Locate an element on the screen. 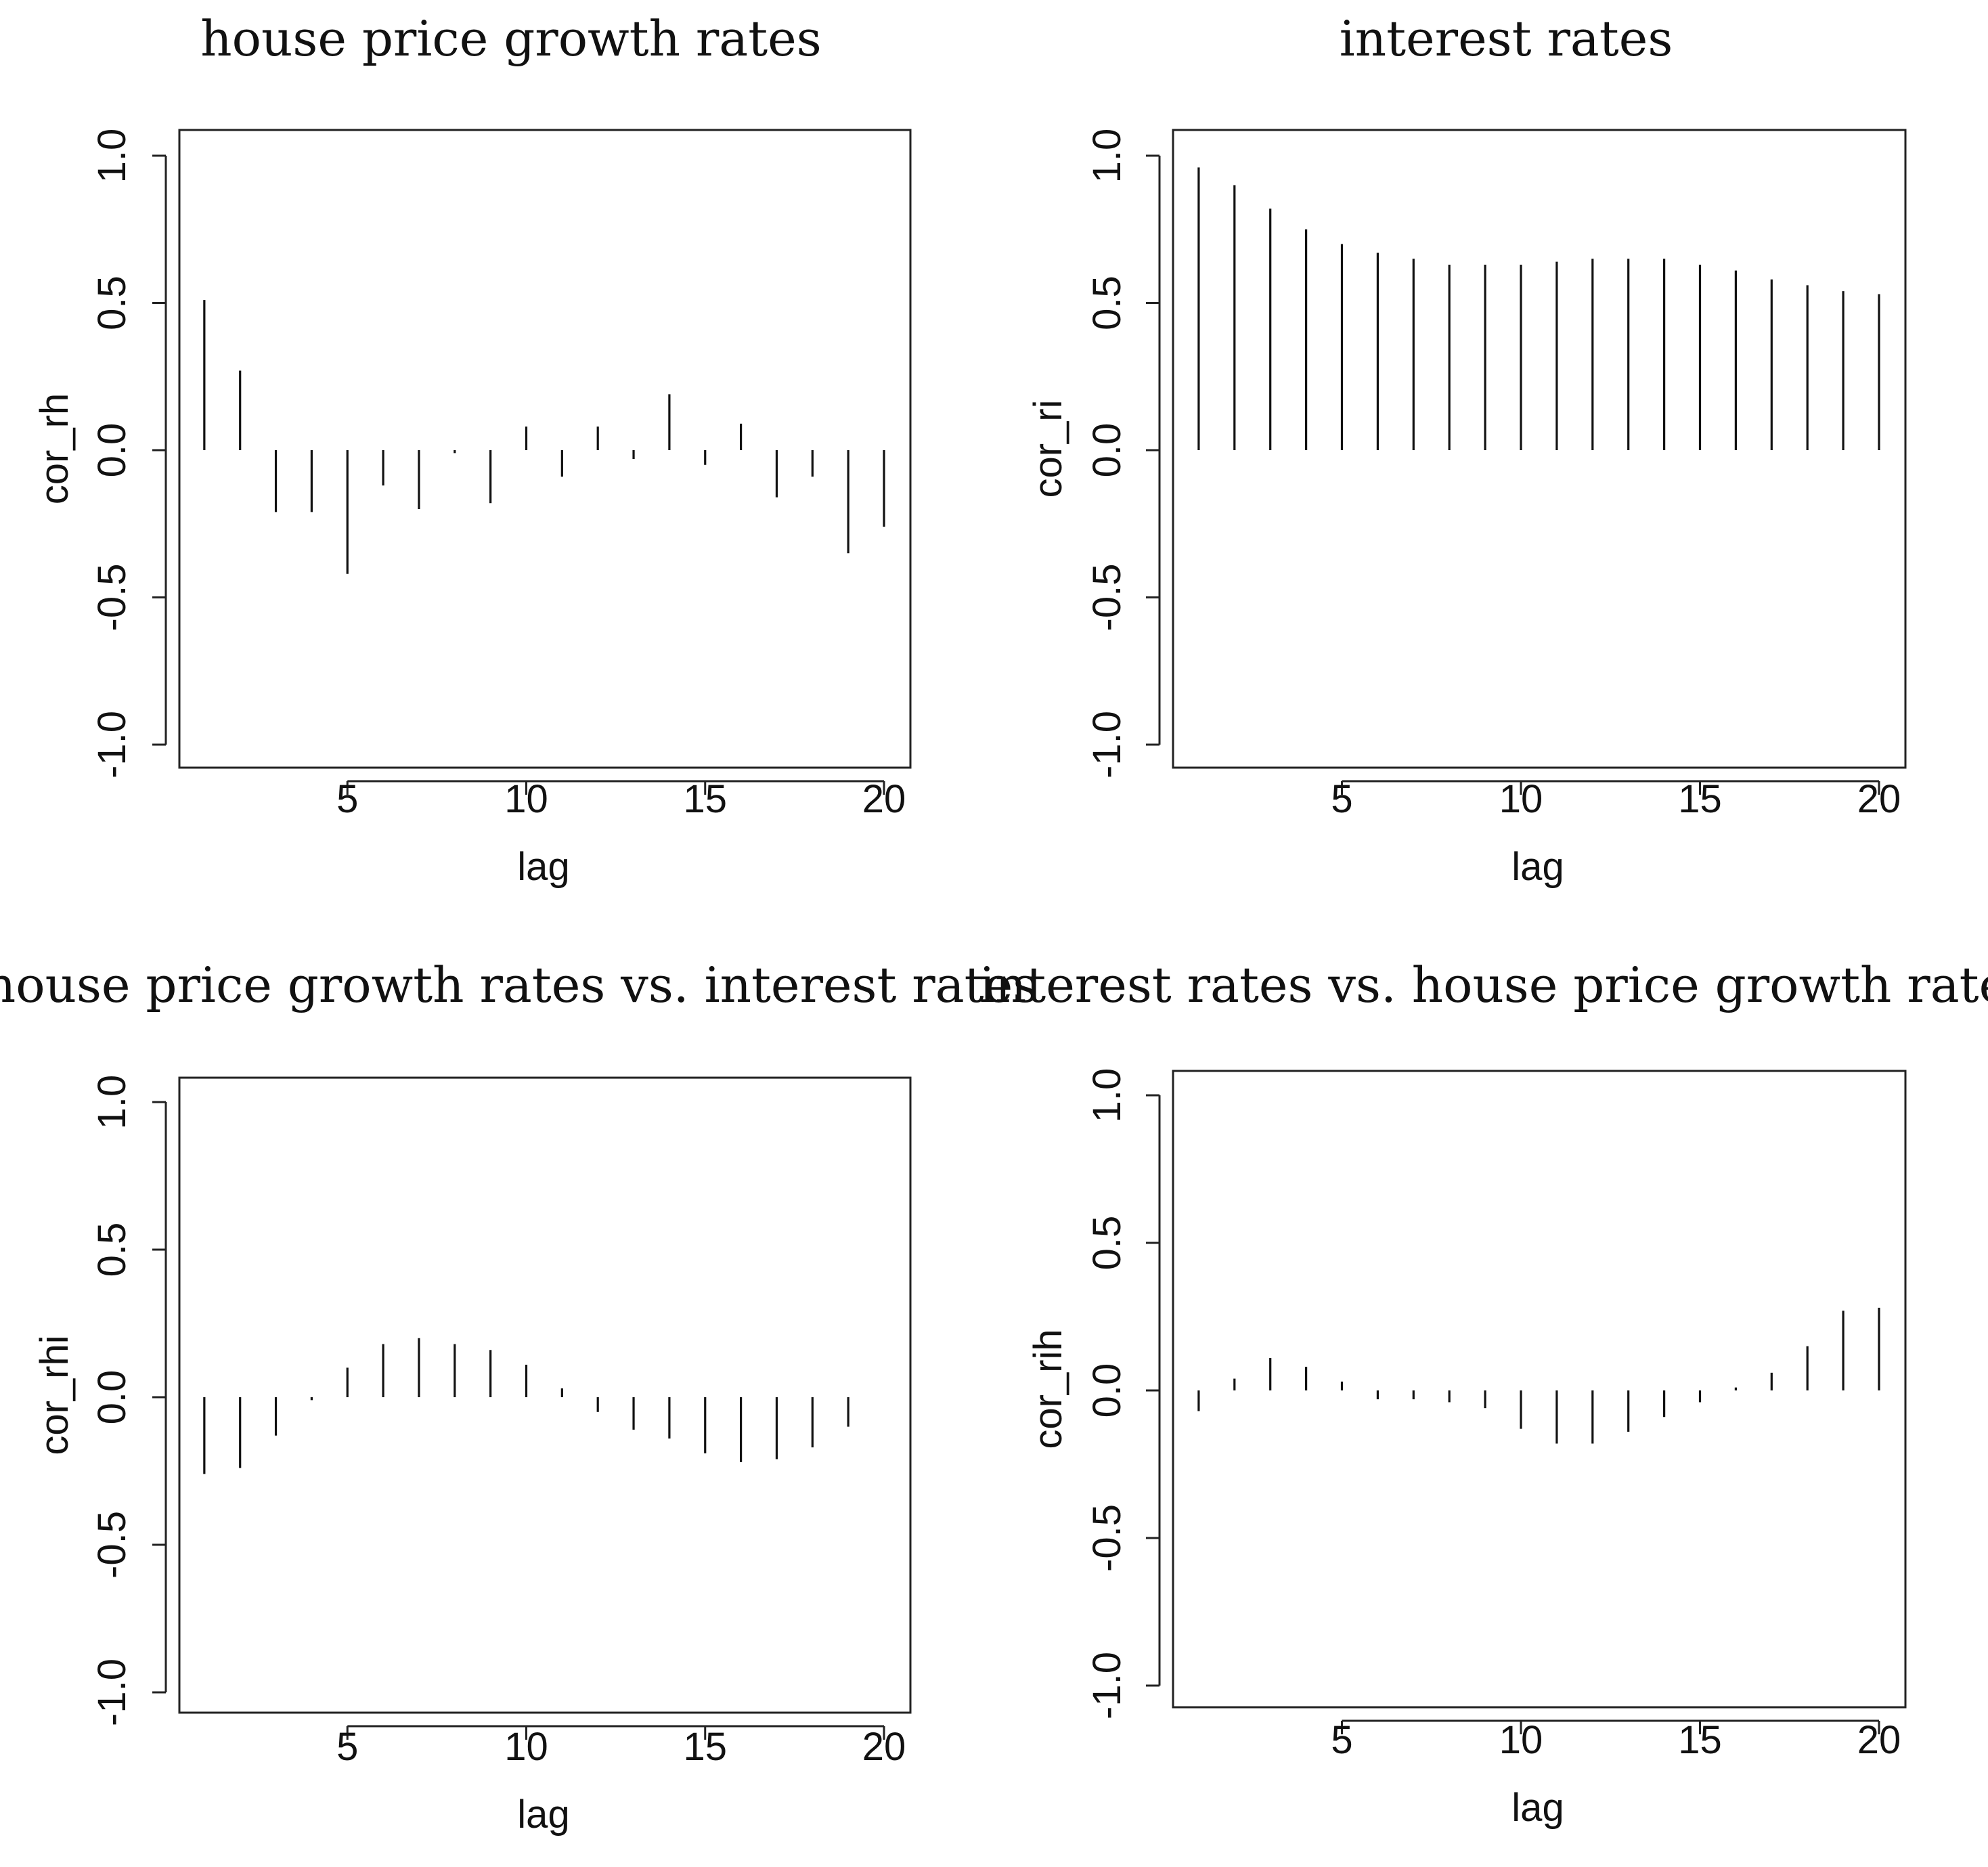 The width and height of the screenshot is (1988, 1867). chart-title: house price growth rates is located at coordinates (510, 38).